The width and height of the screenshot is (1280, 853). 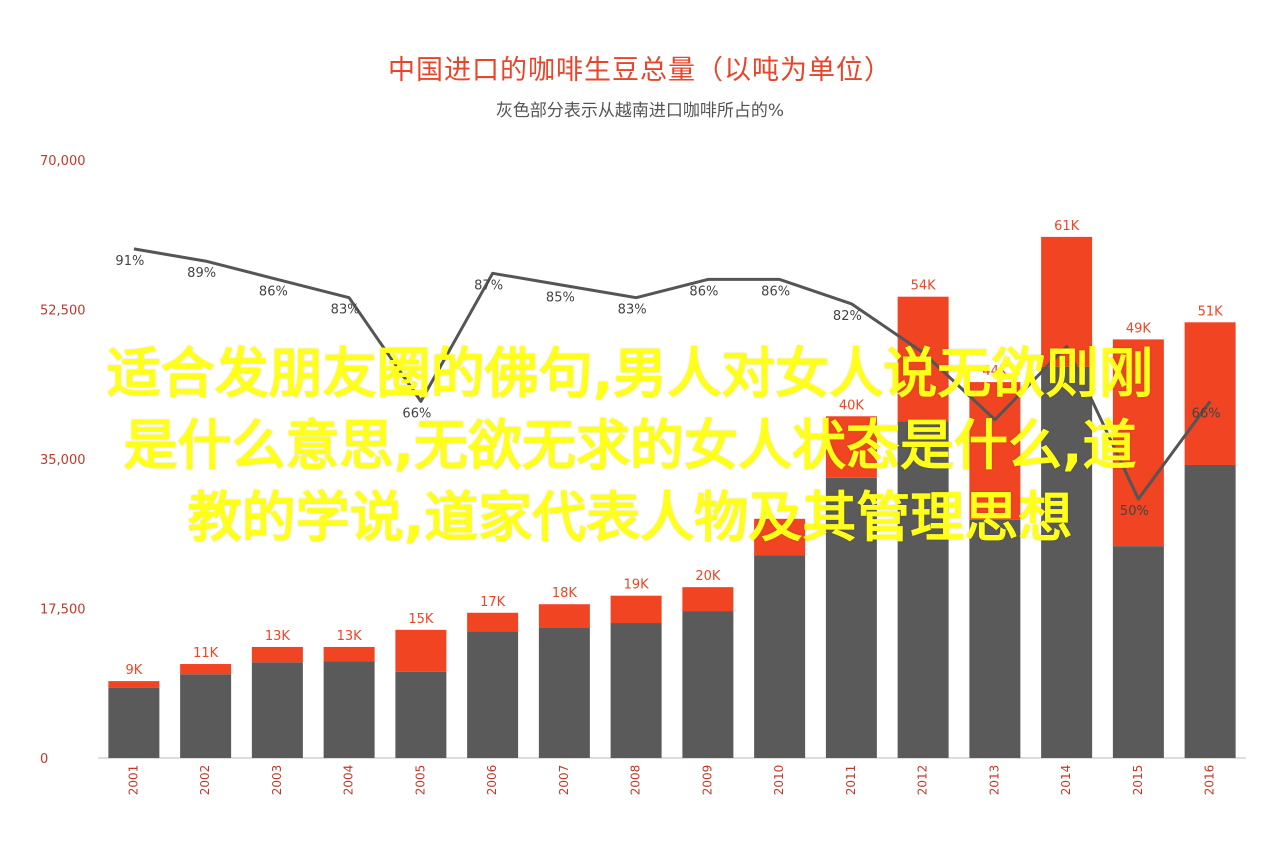 I want to click on bar-total-label: 20K, so click(x=708, y=576).